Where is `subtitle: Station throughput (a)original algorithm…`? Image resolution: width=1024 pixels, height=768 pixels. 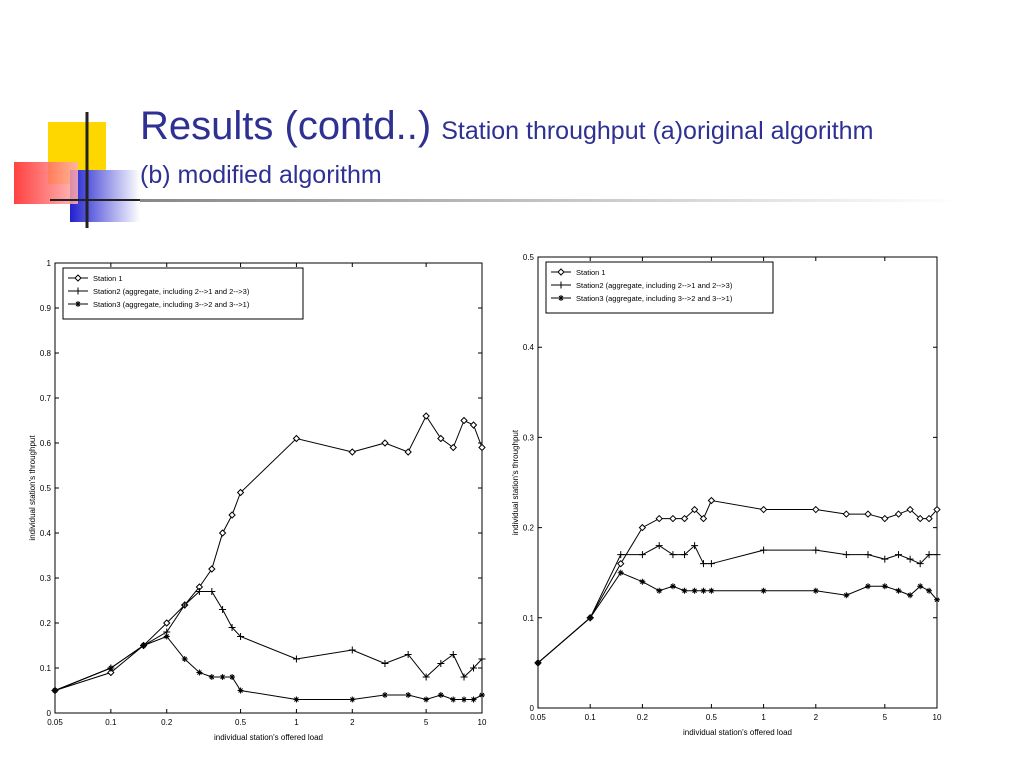
subtitle: Station throughput (a)original algorithm… is located at coordinates (507, 153).